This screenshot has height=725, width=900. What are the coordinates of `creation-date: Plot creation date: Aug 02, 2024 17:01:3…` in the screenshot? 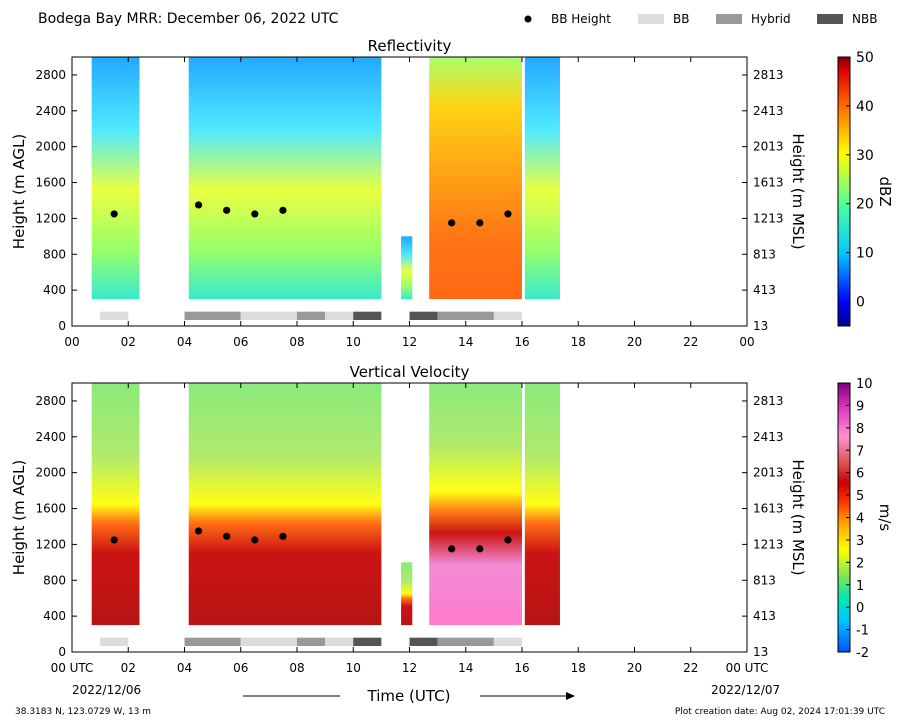 It's located at (780, 712).